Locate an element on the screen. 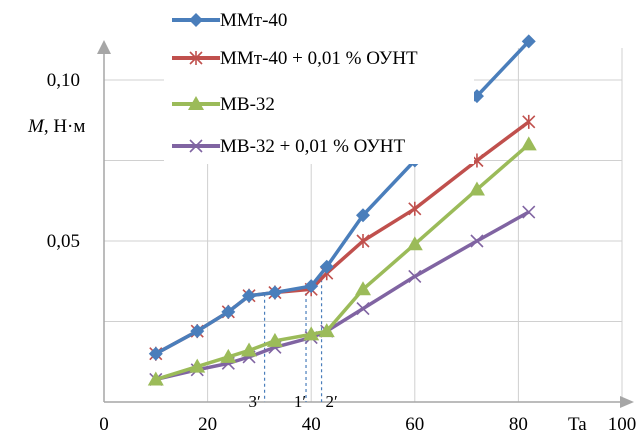  x-axis-label: Ta is located at coordinates (577, 424).